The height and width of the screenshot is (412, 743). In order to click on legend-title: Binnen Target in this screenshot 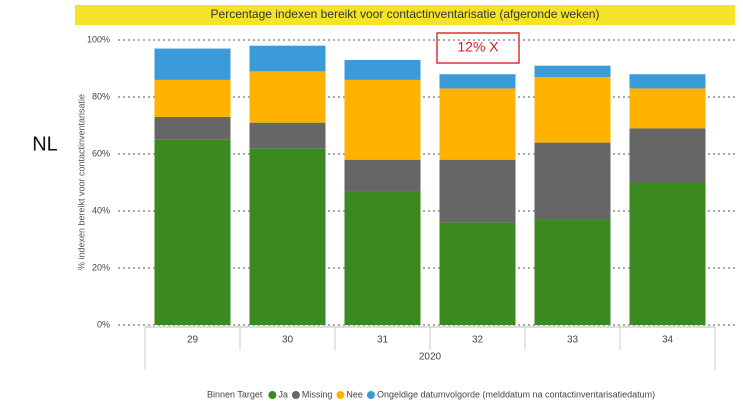, I will do `click(235, 394)`.